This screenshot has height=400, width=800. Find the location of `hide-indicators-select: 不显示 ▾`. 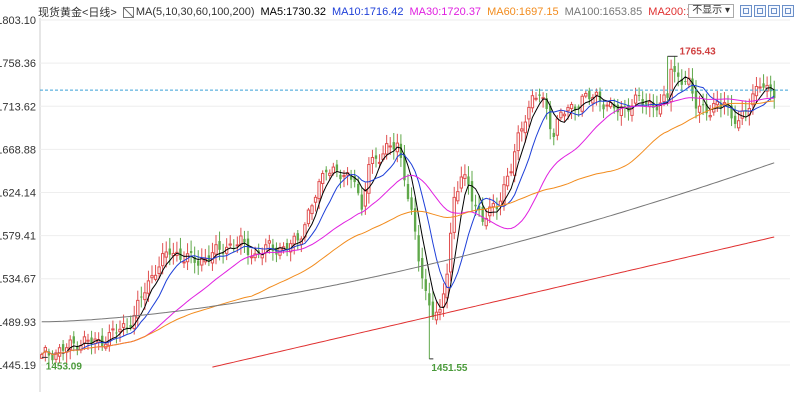

hide-indicators-select: 不显示 ▾ is located at coordinates (711, 11).